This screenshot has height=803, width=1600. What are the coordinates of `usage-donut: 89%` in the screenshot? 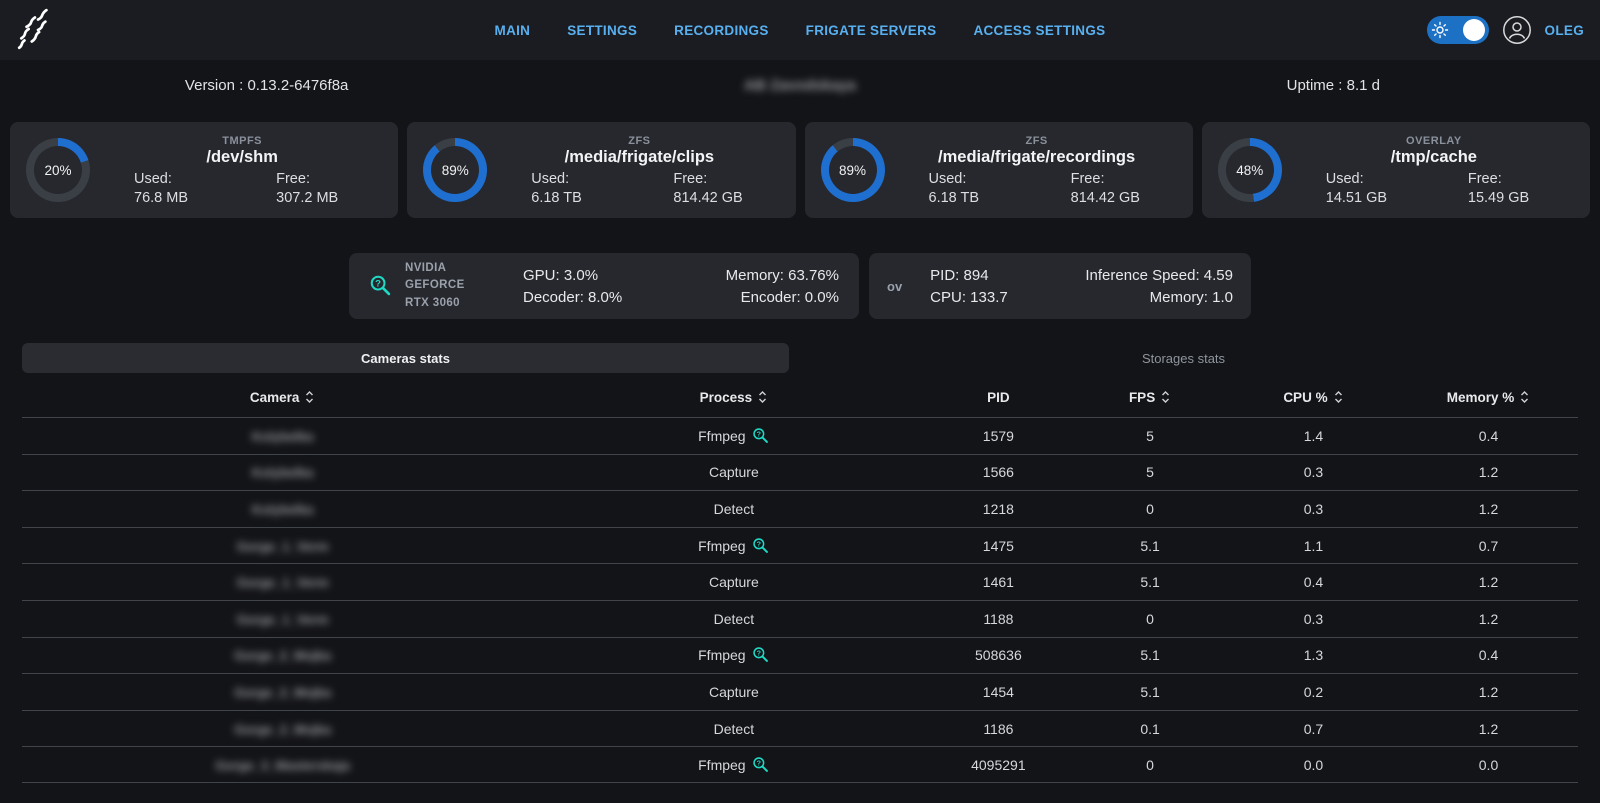 It's located at (455, 170).